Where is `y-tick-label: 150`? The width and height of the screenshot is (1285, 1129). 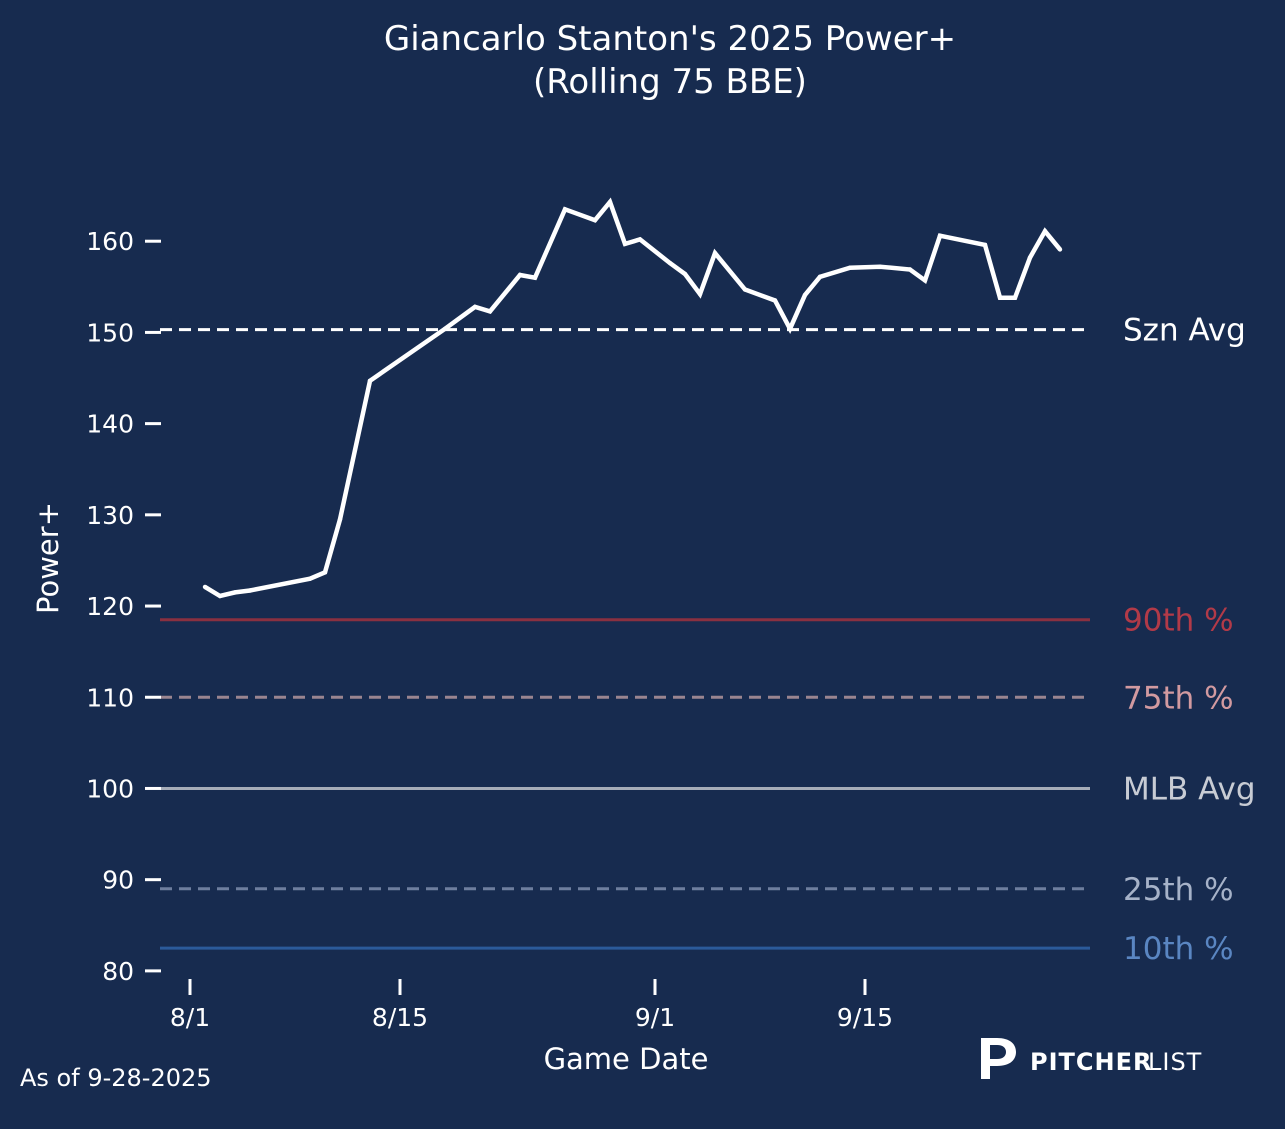
y-tick-label: 150 is located at coordinates (110, 332).